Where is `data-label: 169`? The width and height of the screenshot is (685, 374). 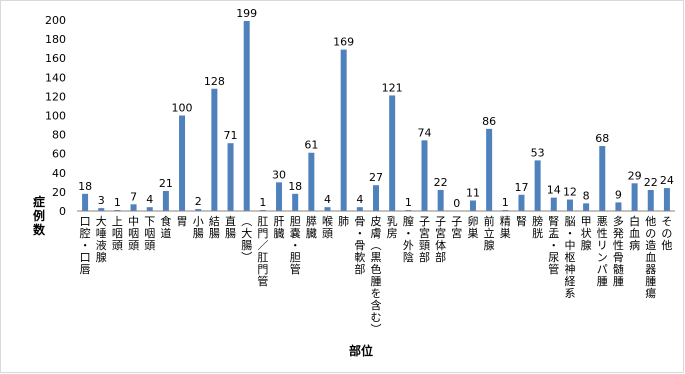 data-label: 169 is located at coordinates (343, 42).